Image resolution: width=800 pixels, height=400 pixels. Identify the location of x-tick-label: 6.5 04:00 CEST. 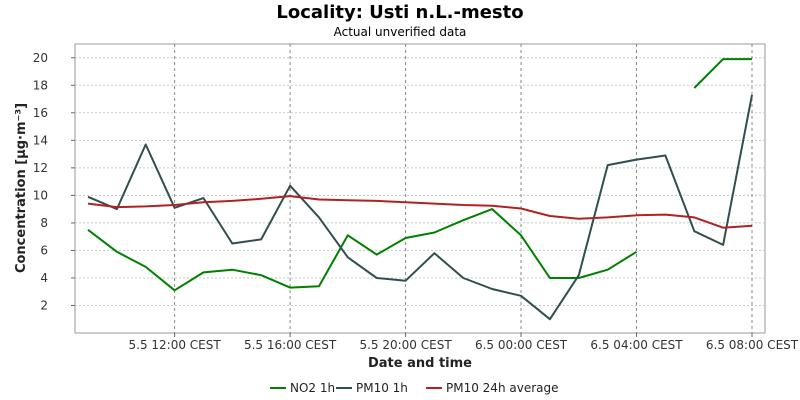
(636, 345).